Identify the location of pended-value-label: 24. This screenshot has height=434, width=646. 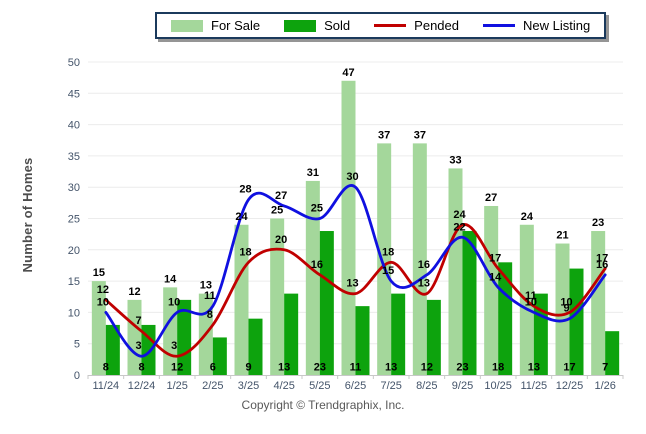
(459, 215).